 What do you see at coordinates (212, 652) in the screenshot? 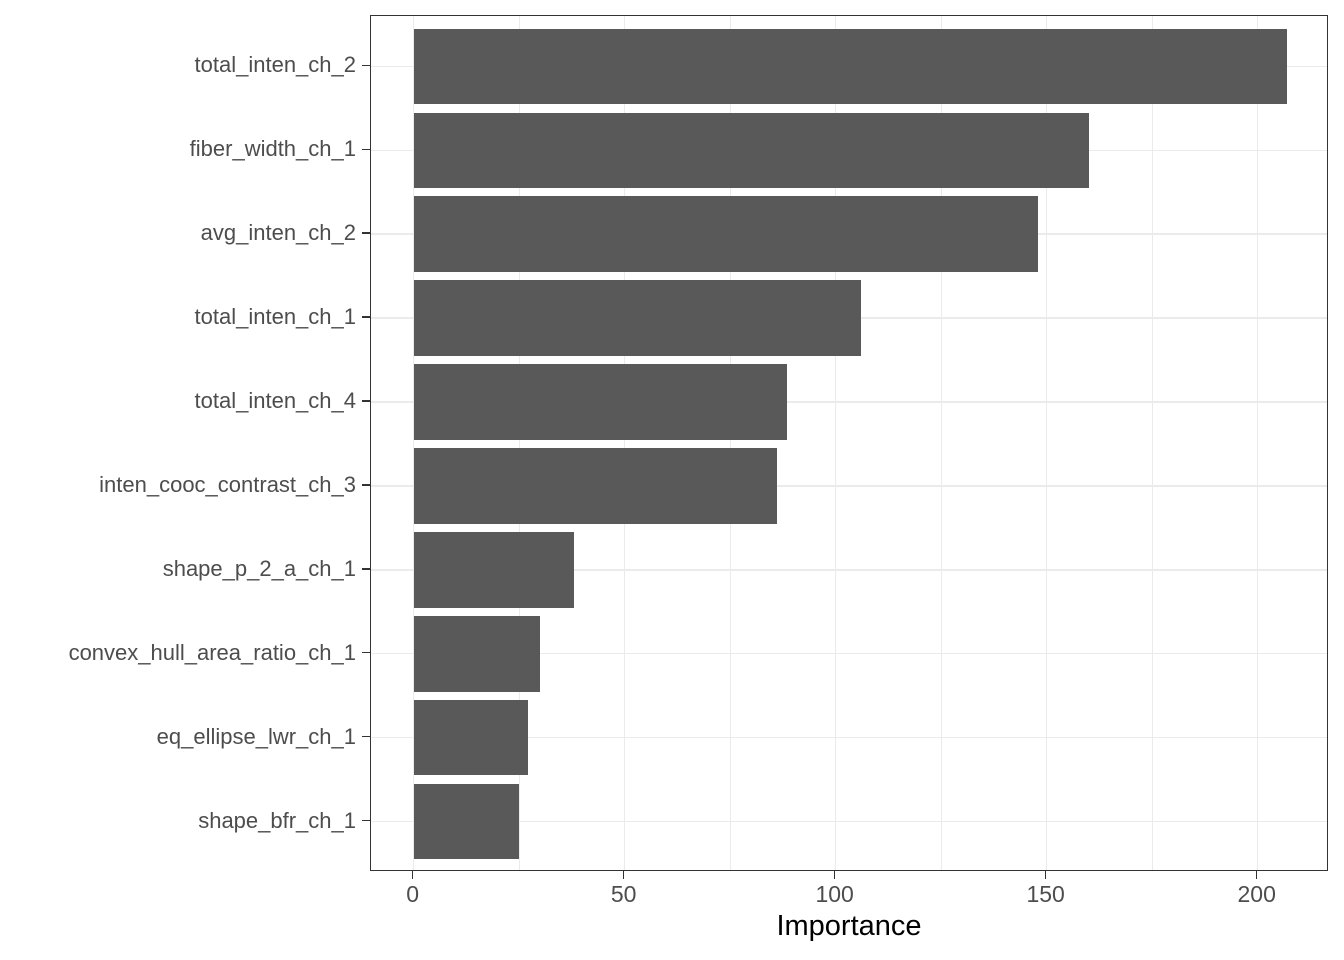
I see `y-axis-label-convex_hull_area_ratio_ch_1: convex_hull_area_ratio_ch_1` at bounding box center [212, 652].